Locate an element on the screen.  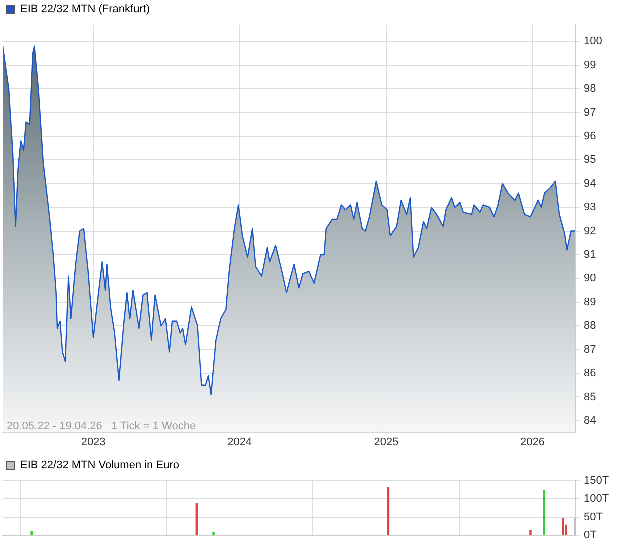
y-tick-label: 91 is located at coordinates (590, 255).